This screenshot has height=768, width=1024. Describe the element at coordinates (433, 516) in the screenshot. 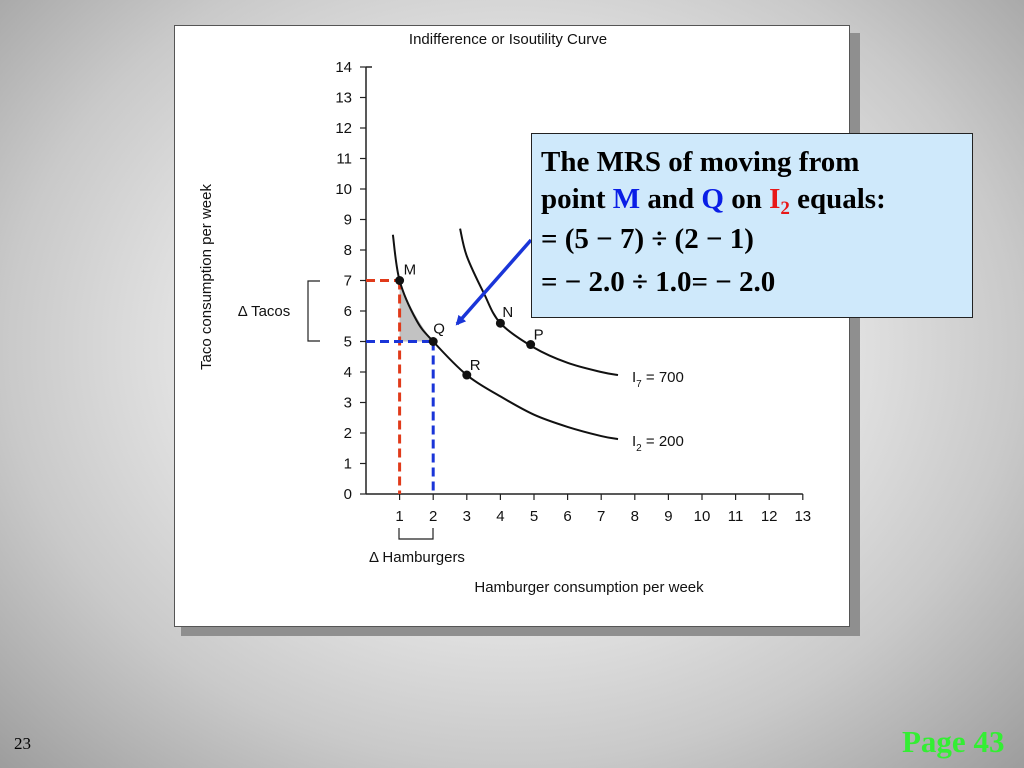

I see `x-tick-label: 2` at that location.